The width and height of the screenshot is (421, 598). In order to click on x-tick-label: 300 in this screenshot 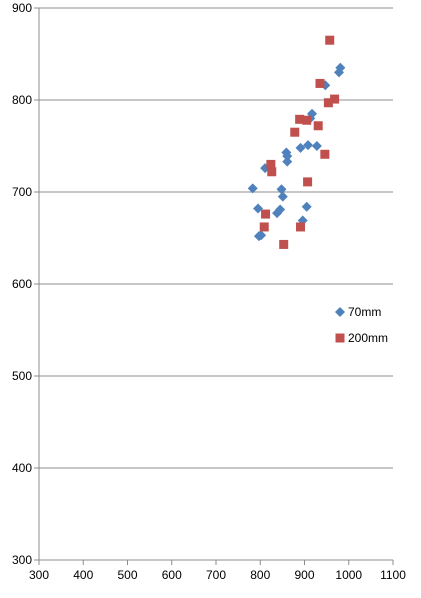, I will do `click(39, 575)`.